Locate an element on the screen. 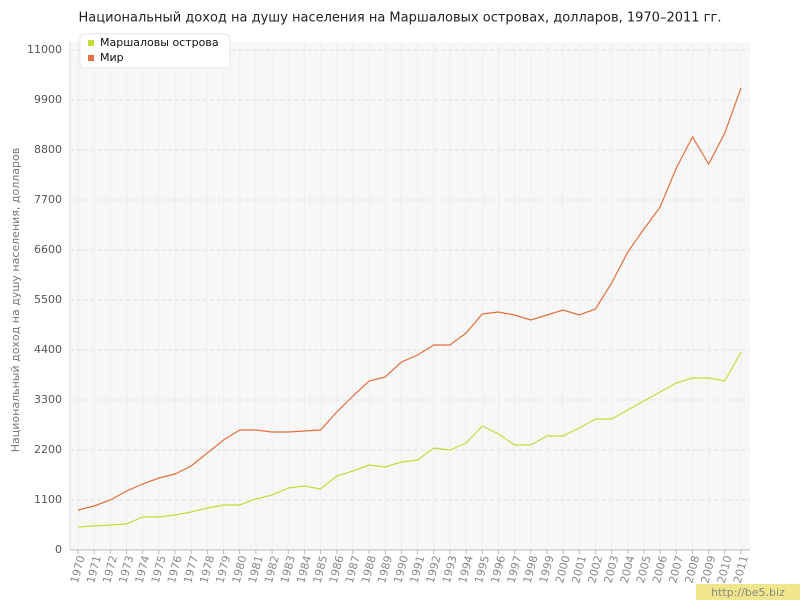  watermark-bg is located at coordinates (748, 592).